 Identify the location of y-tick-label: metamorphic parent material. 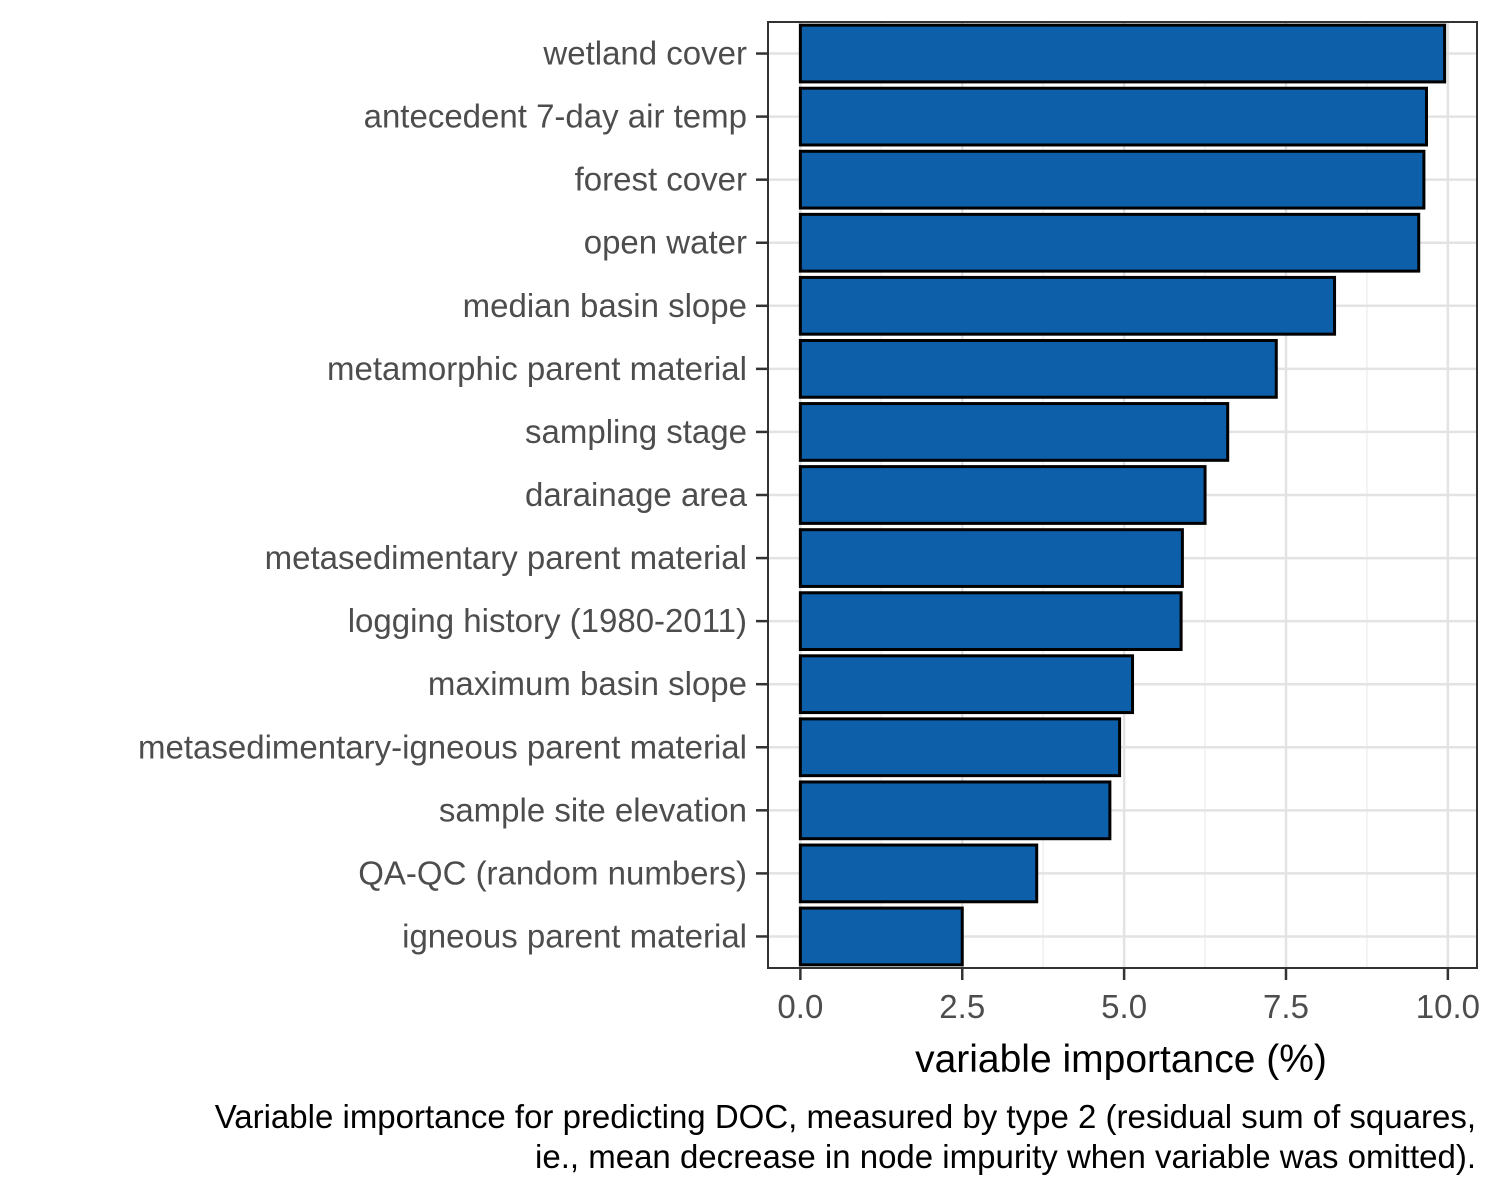
(537, 368).